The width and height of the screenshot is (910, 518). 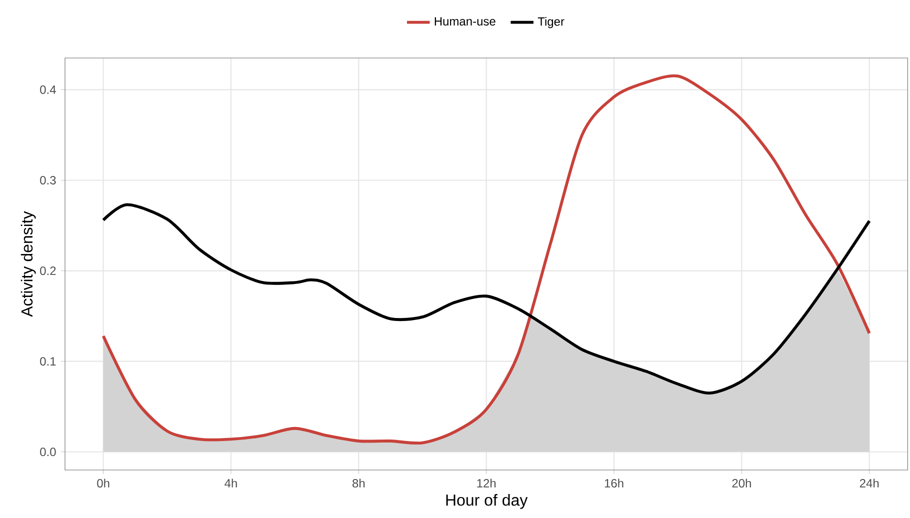 I want to click on y-tick-label: 0.4, so click(x=48, y=89).